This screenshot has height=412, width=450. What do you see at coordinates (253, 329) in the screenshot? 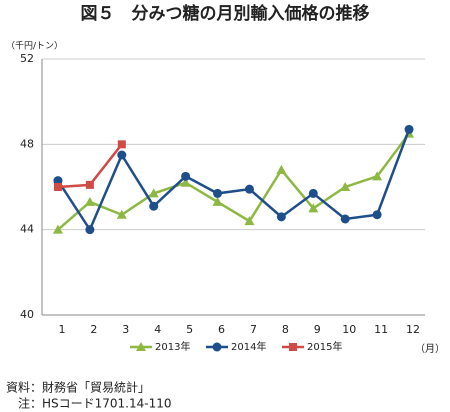
I see `x-tick-label: 7` at bounding box center [253, 329].